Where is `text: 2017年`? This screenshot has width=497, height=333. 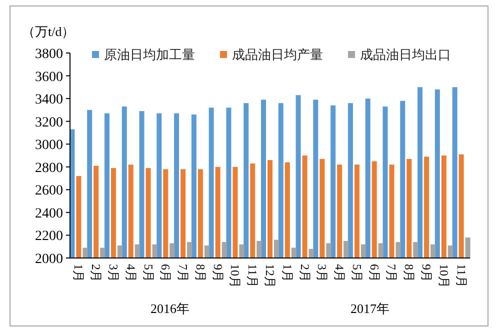 text: 2017年 is located at coordinates (370, 308).